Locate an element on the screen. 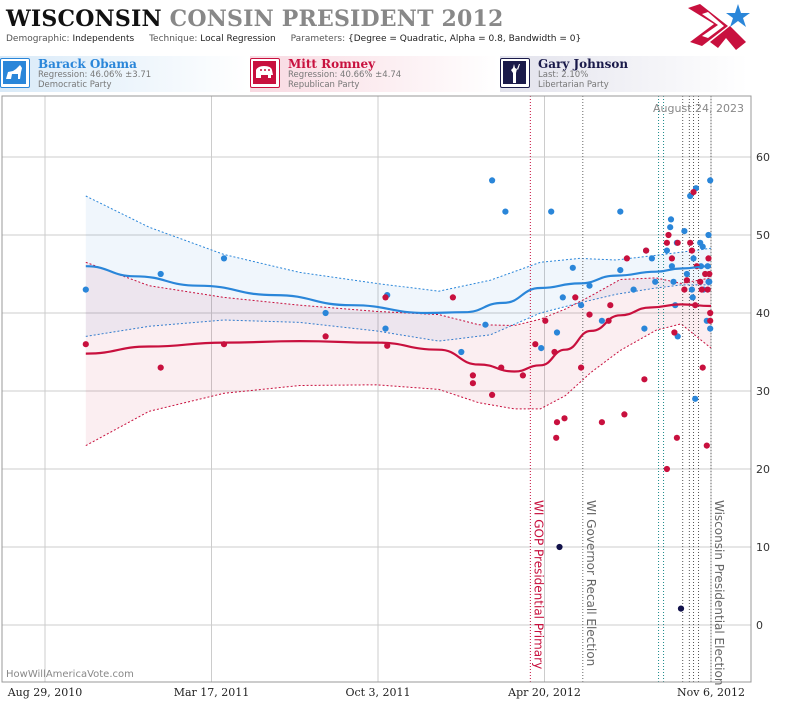 Image resolution: width=789 pixels, height=704 pixels. chart-title: WISCONSIN CONSIN PRESIDENT 2012 is located at coordinates (255, 19).